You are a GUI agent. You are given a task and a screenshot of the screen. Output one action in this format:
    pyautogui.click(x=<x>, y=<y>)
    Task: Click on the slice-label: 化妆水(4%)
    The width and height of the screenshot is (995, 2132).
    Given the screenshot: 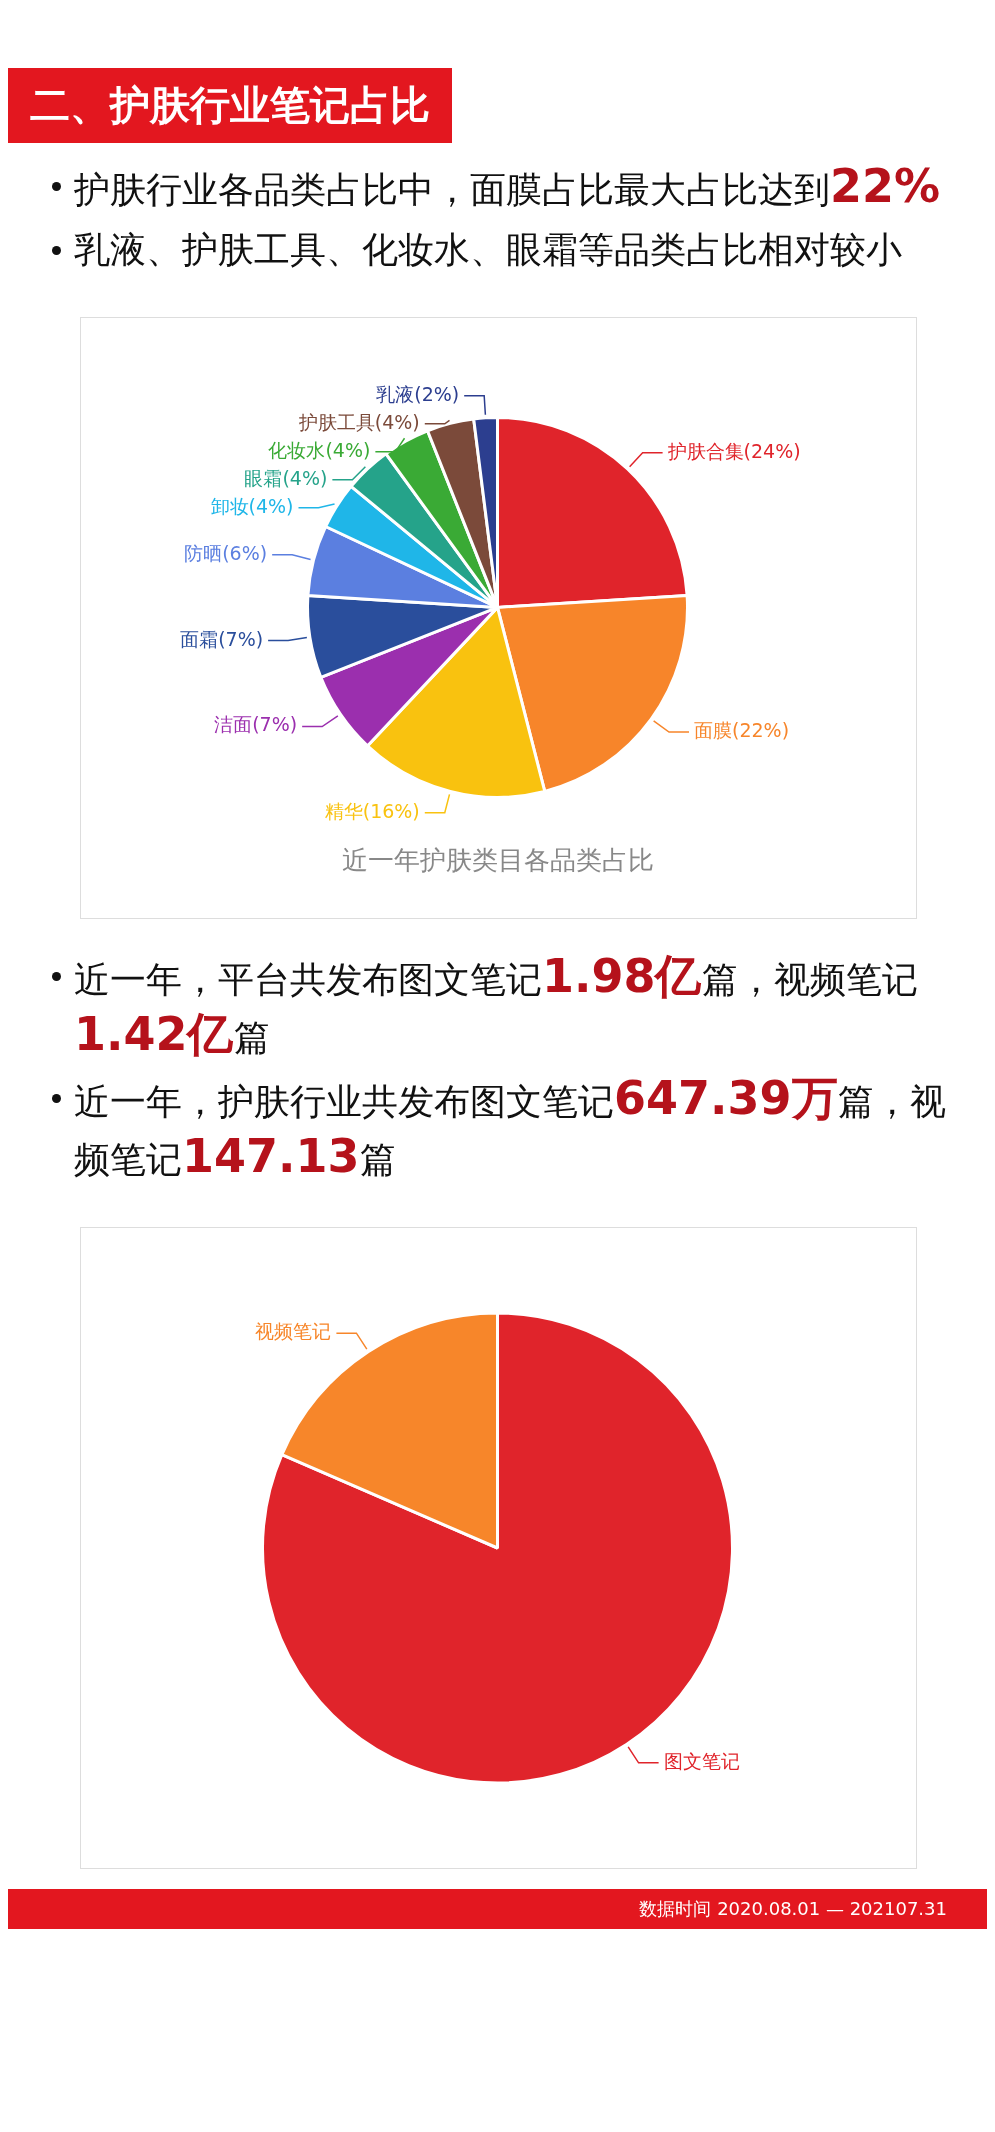 What is the action you would take?
    pyautogui.click(x=319, y=449)
    